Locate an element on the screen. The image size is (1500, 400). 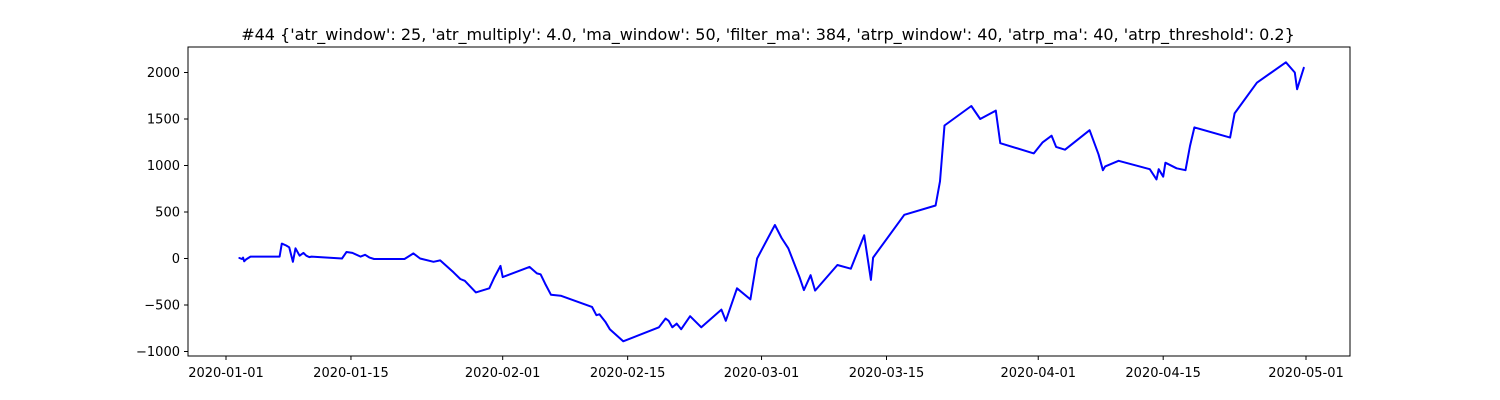
y-tick-label: 2000 is located at coordinates (163, 73).